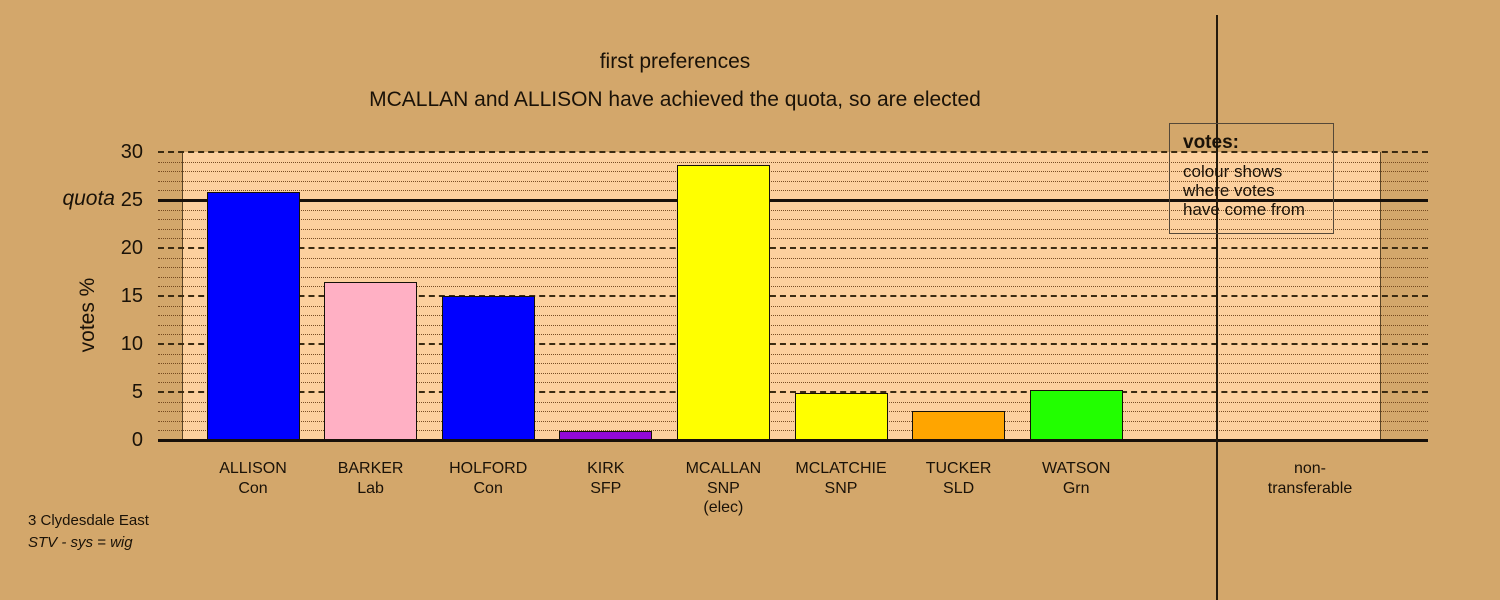 Image resolution: width=1500 pixels, height=600 pixels. What do you see at coordinates (88, 531) in the screenshot?
I see `footer: 3 Clydesdale East STV - sys = wig` at bounding box center [88, 531].